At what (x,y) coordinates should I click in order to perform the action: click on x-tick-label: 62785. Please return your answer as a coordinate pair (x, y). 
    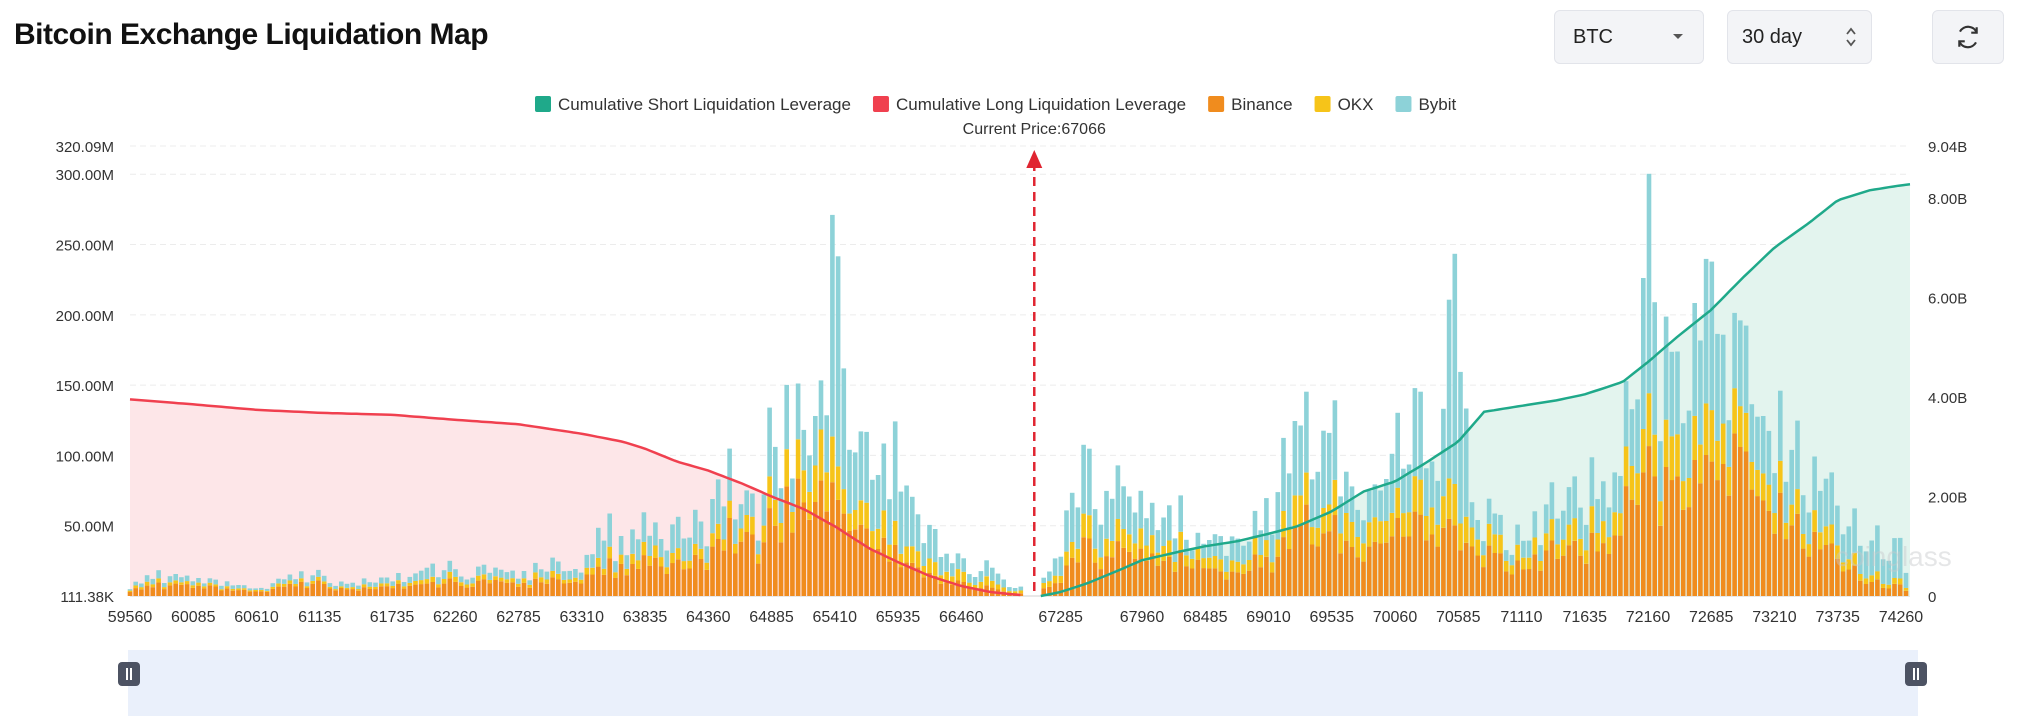
    Looking at the image, I should click on (518, 617).